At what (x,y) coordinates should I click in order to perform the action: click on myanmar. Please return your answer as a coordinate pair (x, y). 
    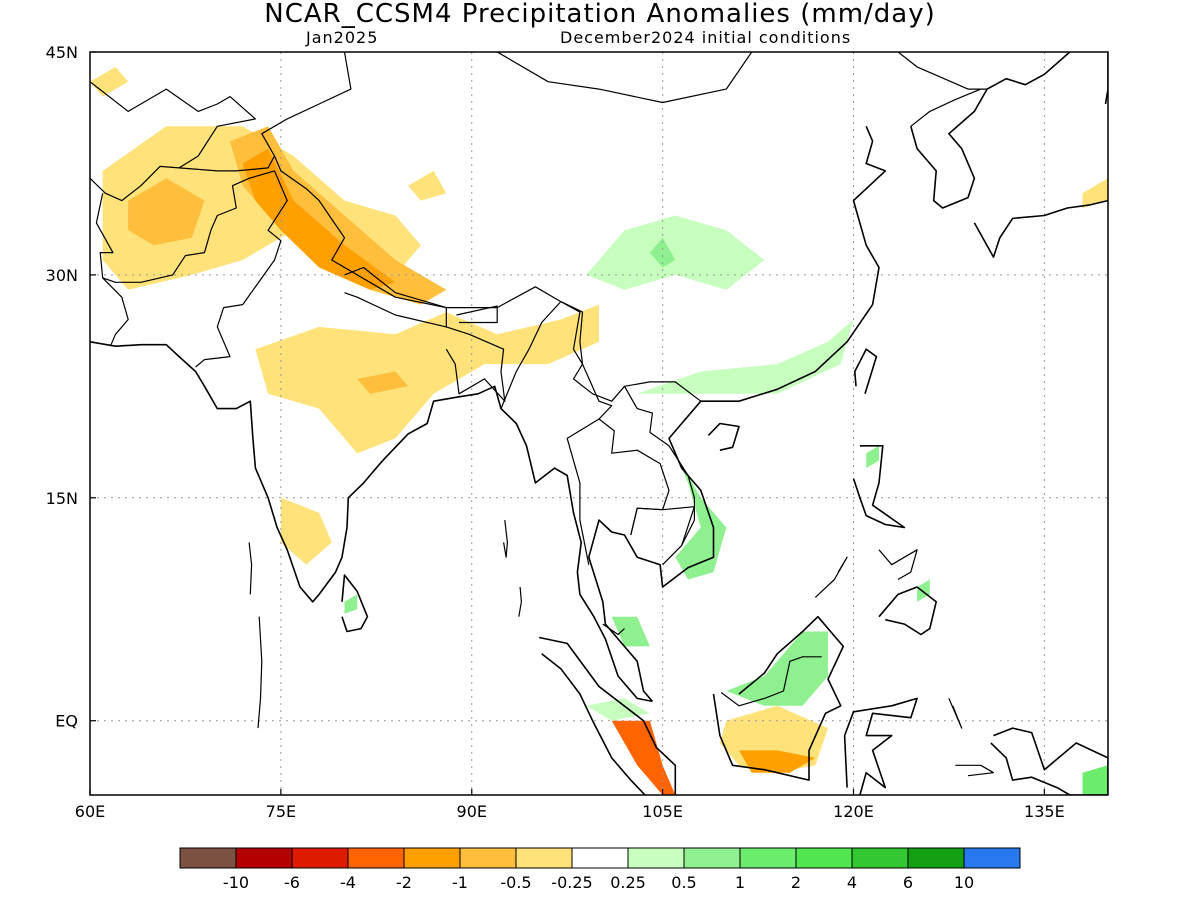
    Looking at the image, I should click on (556, 433).